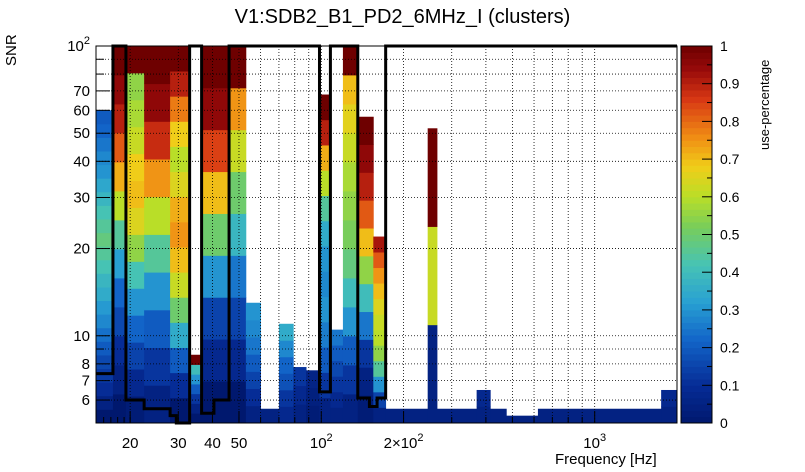  What do you see at coordinates (212, 443) in the screenshot?
I see `x-tick-label: 40` at bounding box center [212, 443].